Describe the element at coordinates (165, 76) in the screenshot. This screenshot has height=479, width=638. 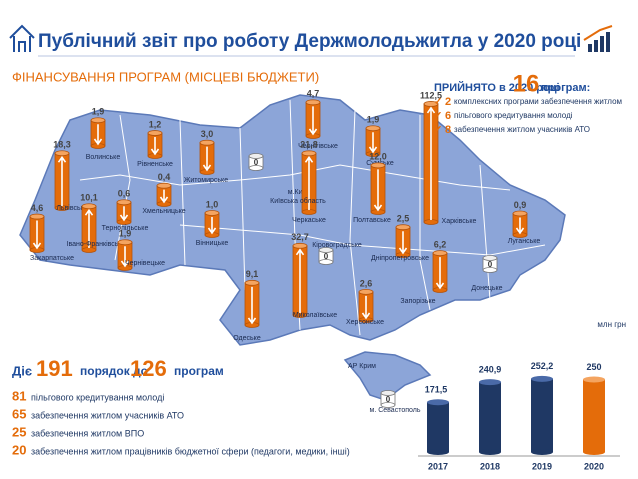
I see `subtitle: ФІНАНСУВАННЯ ПРОГРАМ (МІСЦЕВІ БЮДЖЕТИ)` at that location.